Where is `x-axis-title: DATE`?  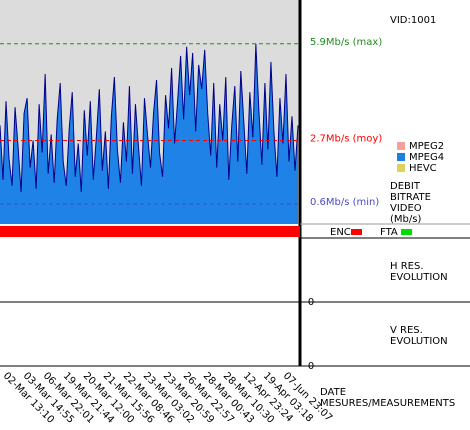 x-axis-title: DATE is located at coordinates (333, 392).